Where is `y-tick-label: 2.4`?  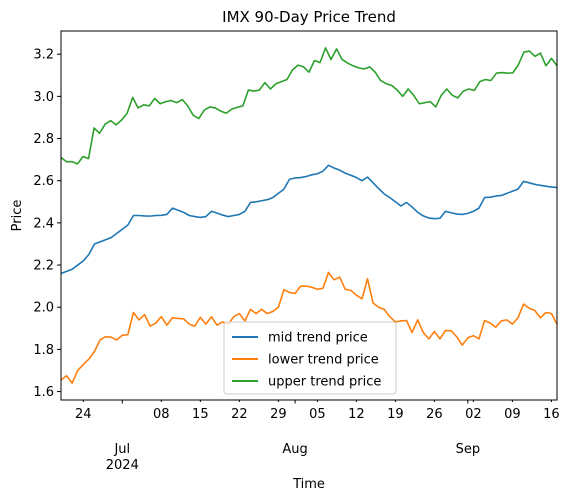
y-tick-label: 2.4 is located at coordinates (43, 223).